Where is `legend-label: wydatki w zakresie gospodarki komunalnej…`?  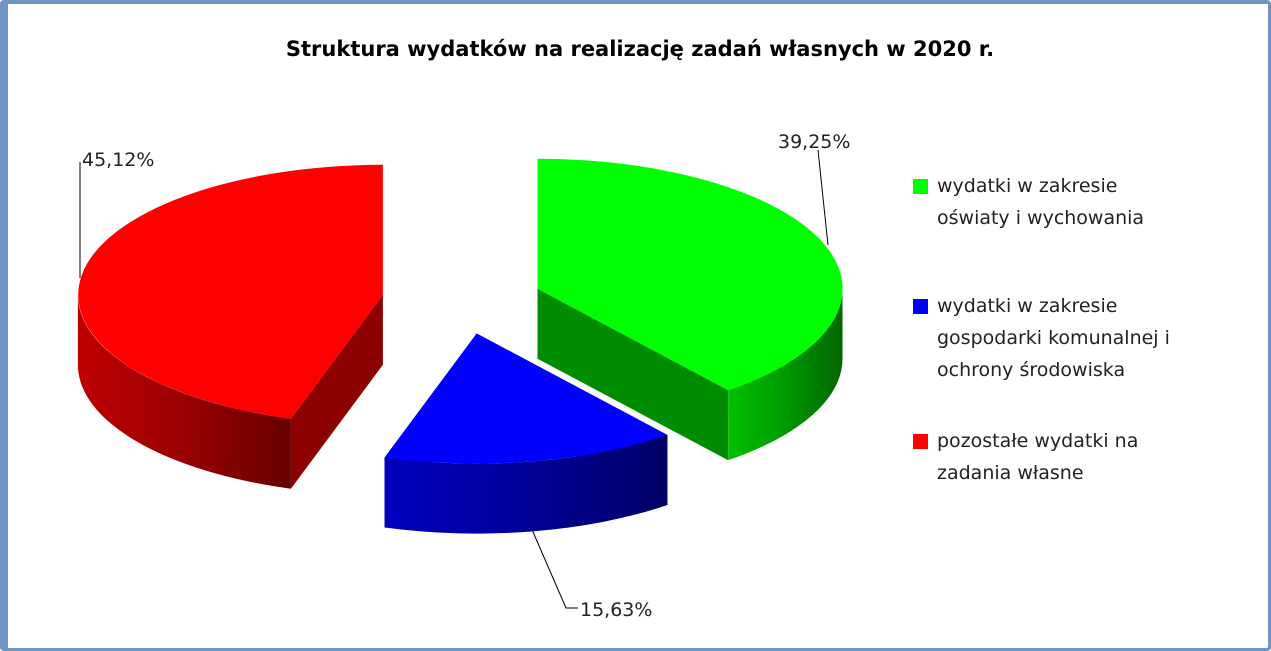 legend-label: wydatki w zakresie gospodarki komunalnej… is located at coordinates (1053, 338).